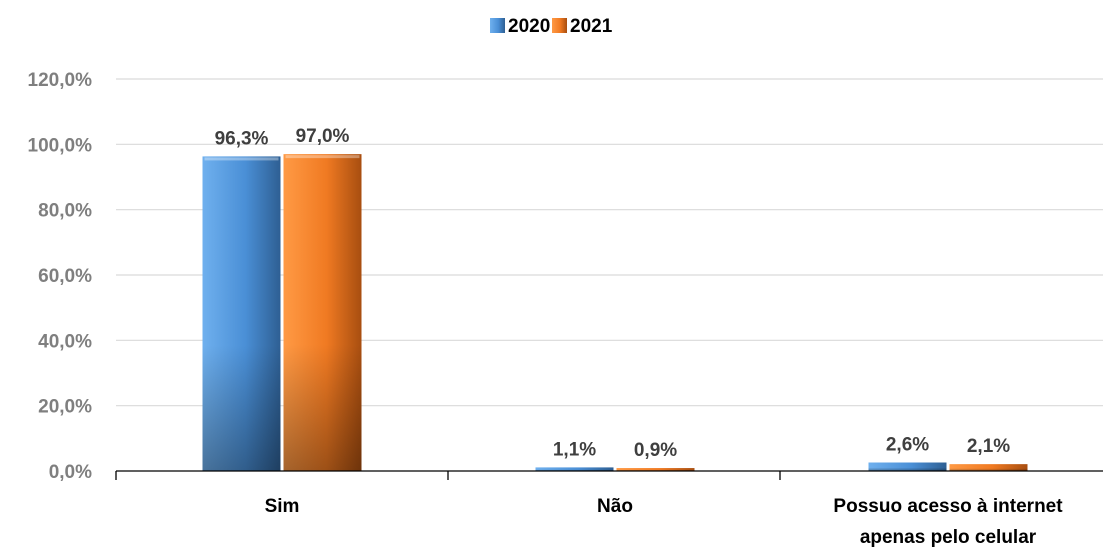 The width and height of the screenshot is (1103, 550). I want to click on y-axis: 0,0% 20,0% 40,0% 60,0% 80,0% 100,0% 120,0%, so click(60, 276).